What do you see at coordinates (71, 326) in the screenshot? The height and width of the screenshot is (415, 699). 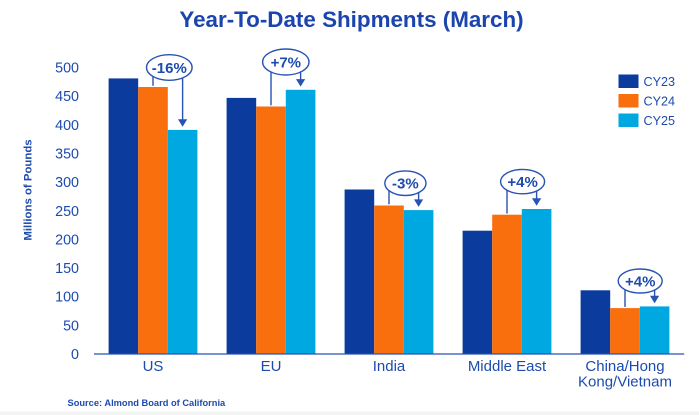 I see `svg-text: 50` at bounding box center [71, 326].